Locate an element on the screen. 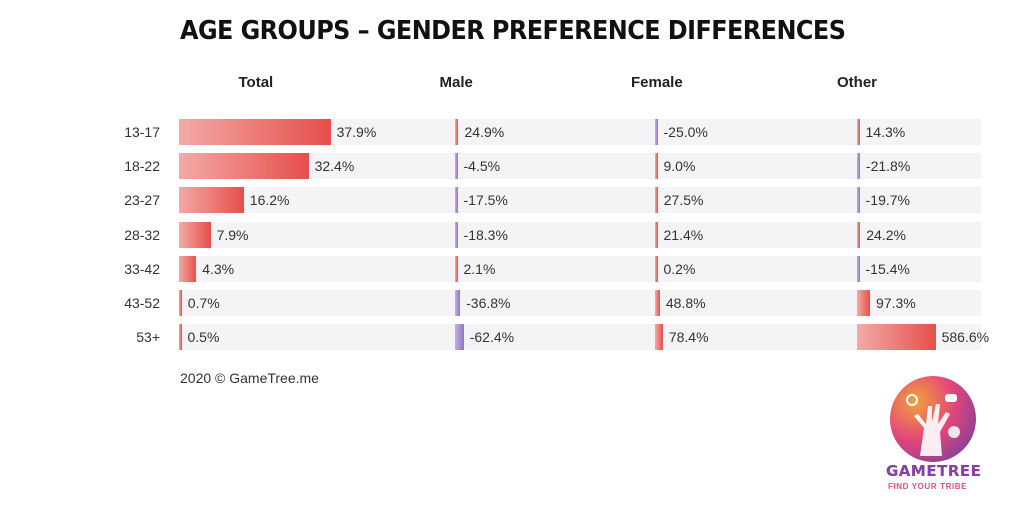  logo-emblem-icon is located at coordinates (933, 419).